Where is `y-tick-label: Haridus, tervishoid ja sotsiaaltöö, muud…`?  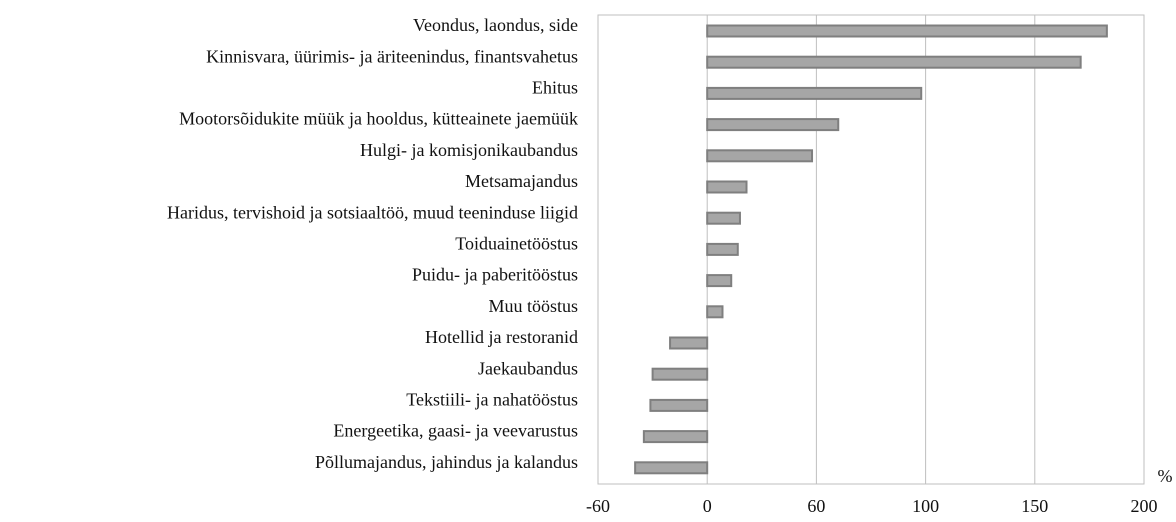
y-tick-label: Haridus, tervishoid ja sotsiaaltöö, muud… is located at coordinates (372, 212).